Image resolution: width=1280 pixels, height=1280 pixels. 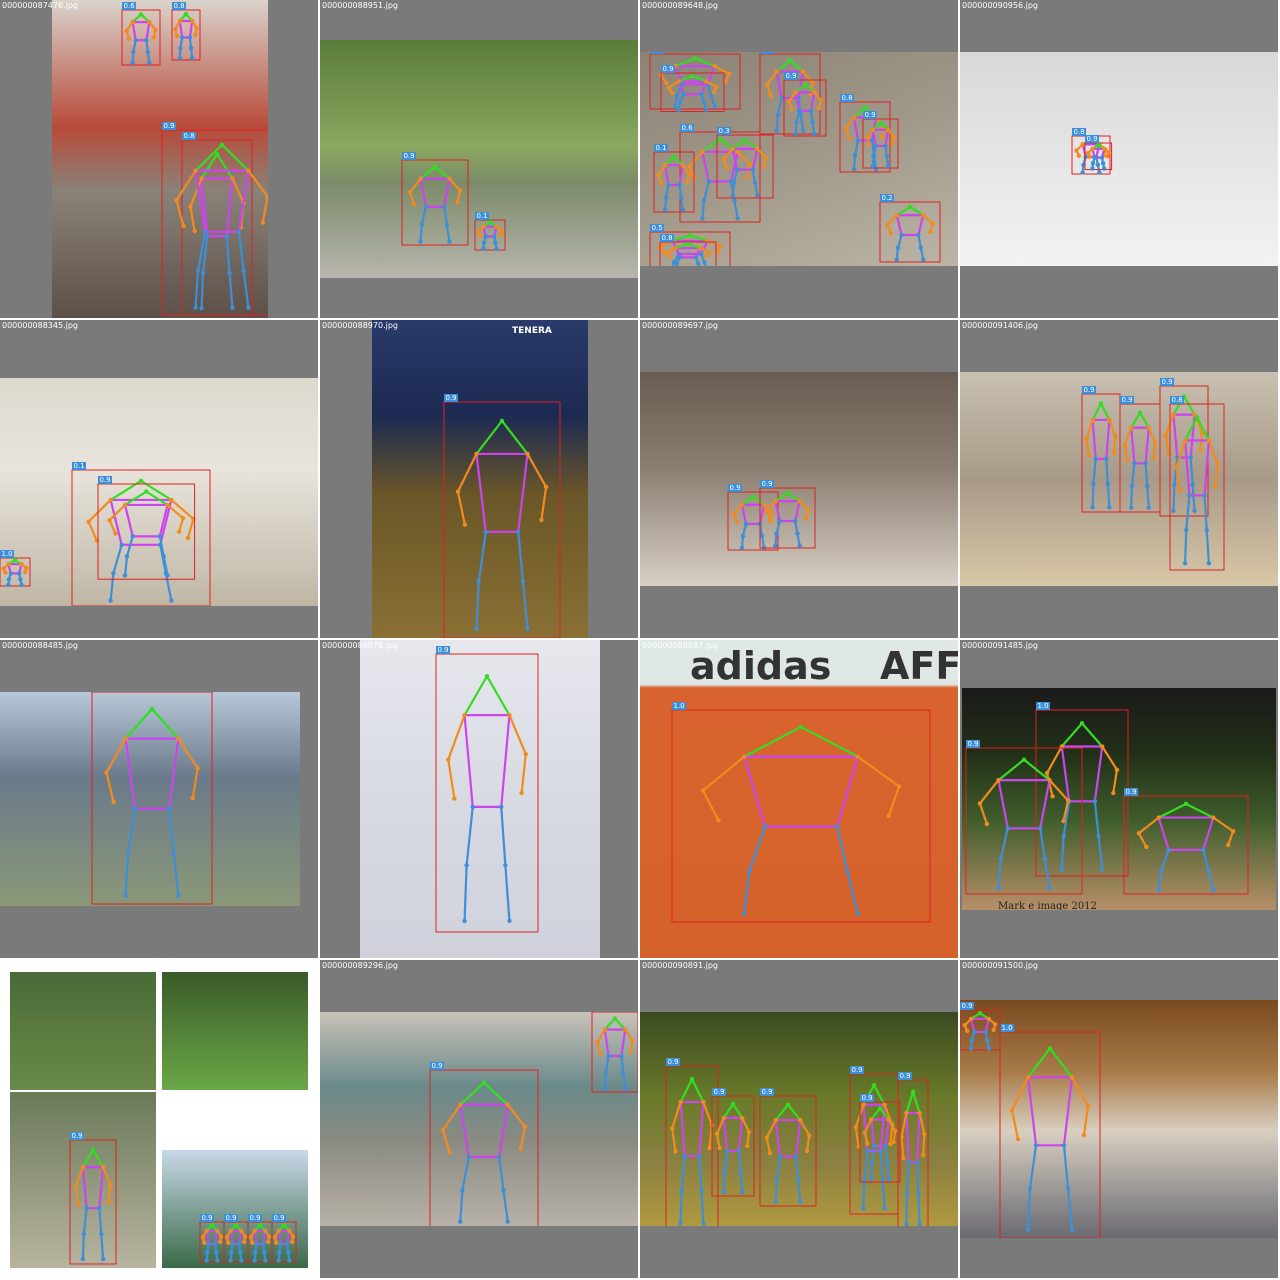 I want to click on pose-overlay: 0.80.90.60.80.9, so click(x=194, y=159).